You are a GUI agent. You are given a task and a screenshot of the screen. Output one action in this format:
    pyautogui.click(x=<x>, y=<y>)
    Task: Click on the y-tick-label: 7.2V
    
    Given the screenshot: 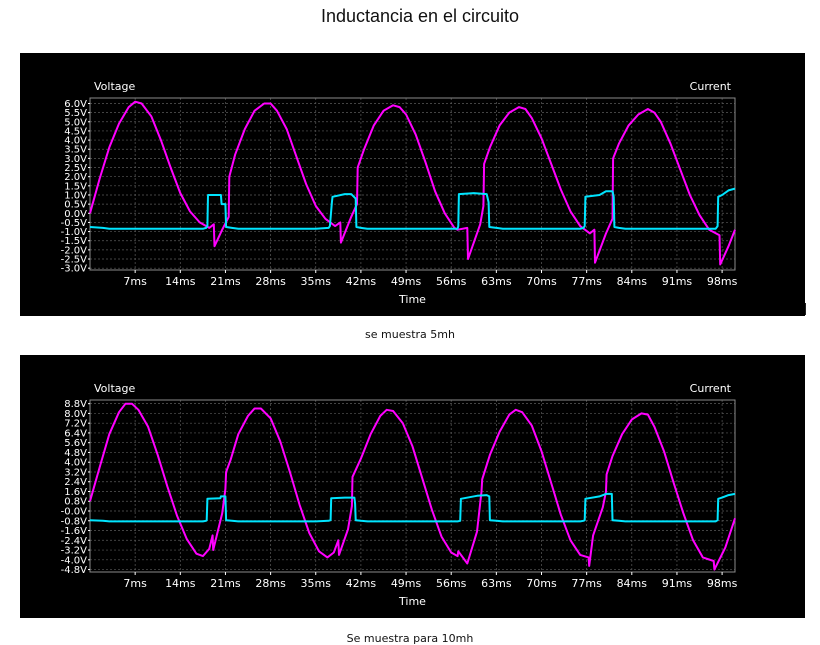 What is the action you would take?
    pyautogui.click(x=75, y=424)
    